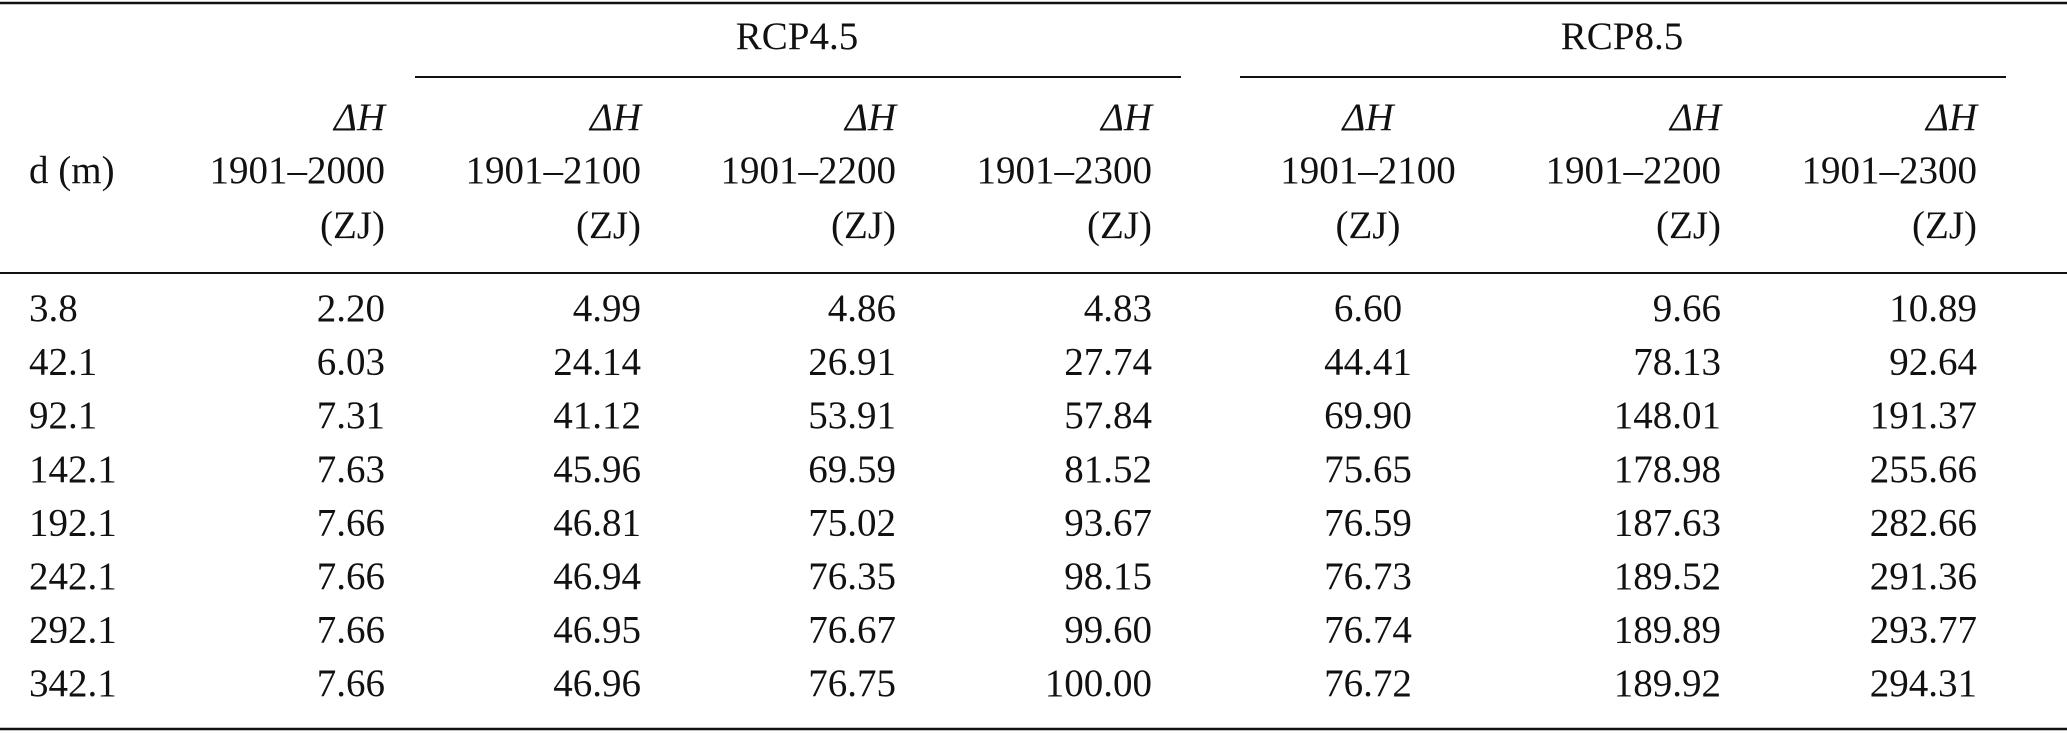  Describe the element at coordinates (1368, 630) in the screenshot. I see `cell: 76.74` at that location.